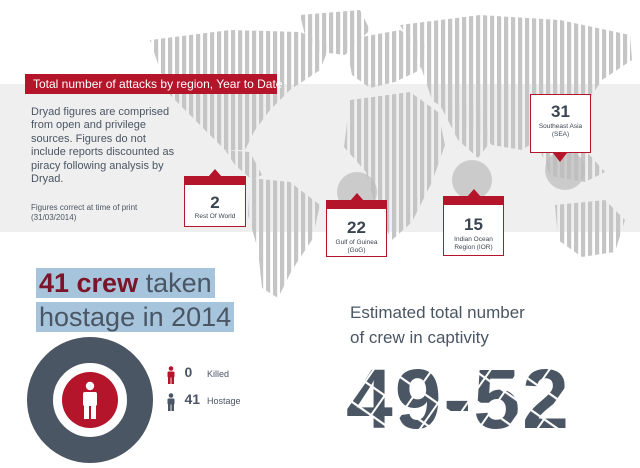 The width and height of the screenshot is (640, 468). Describe the element at coordinates (203, 401) in the screenshot. I see `legend-hostage: 41 Hostage` at that location.